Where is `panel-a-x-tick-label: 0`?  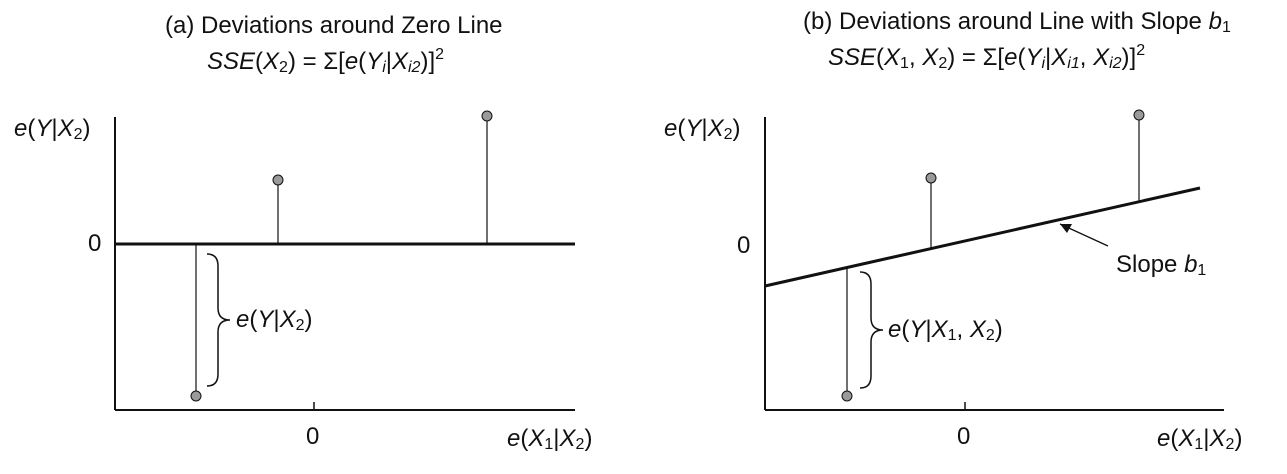 panel-a-x-tick-label: 0 is located at coordinates (313, 436).